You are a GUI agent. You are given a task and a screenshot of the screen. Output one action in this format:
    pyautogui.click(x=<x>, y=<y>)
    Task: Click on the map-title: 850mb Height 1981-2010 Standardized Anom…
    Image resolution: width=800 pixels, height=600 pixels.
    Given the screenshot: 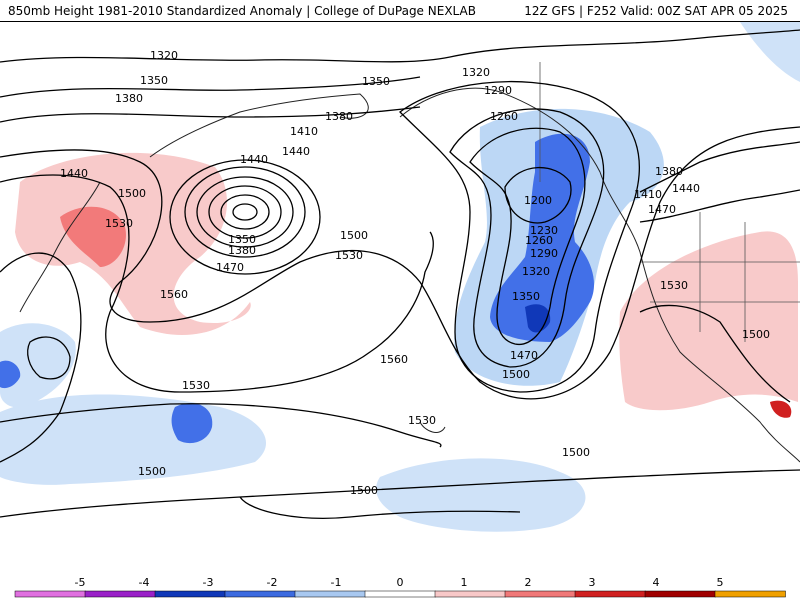 What is the action you would take?
    pyautogui.click(x=242, y=11)
    